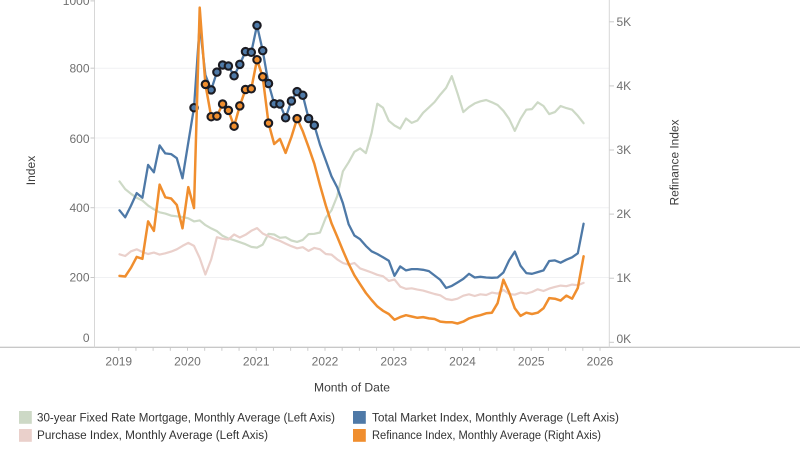 Image resolution: width=800 pixels, height=450 pixels. What do you see at coordinates (118, 362) in the screenshot?
I see `svg-text: 2019` at bounding box center [118, 362].